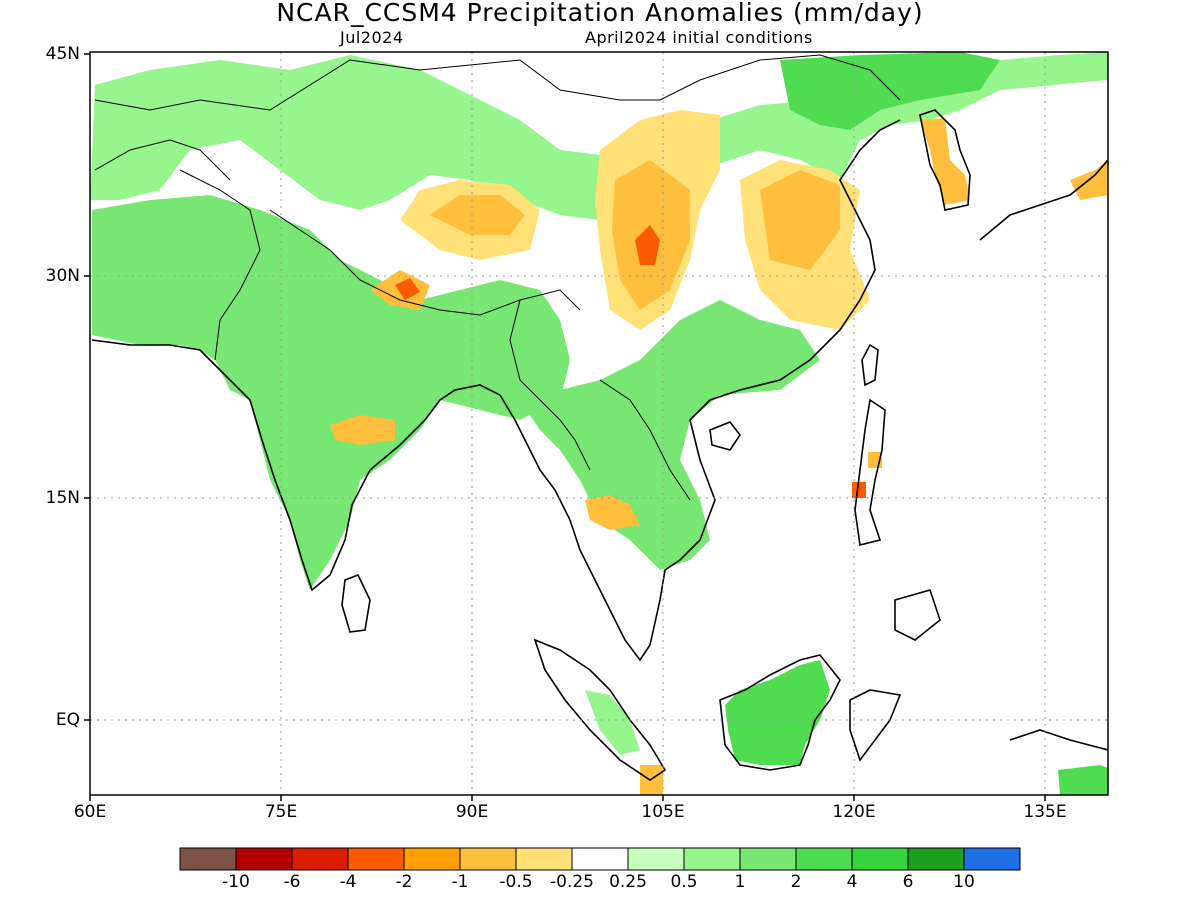  Describe the element at coordinates (425, 262) in the screenshot. I see `border-himalaya` at that location.